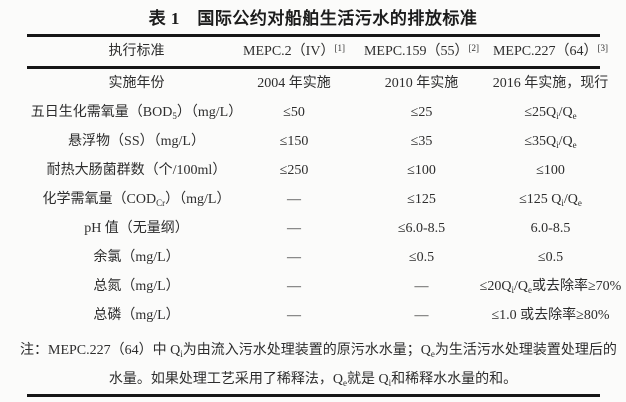 The height and width of the screenshot is (402, 626). I want to click on value-cell: ≤6.0-8.5, so click(421, 228).